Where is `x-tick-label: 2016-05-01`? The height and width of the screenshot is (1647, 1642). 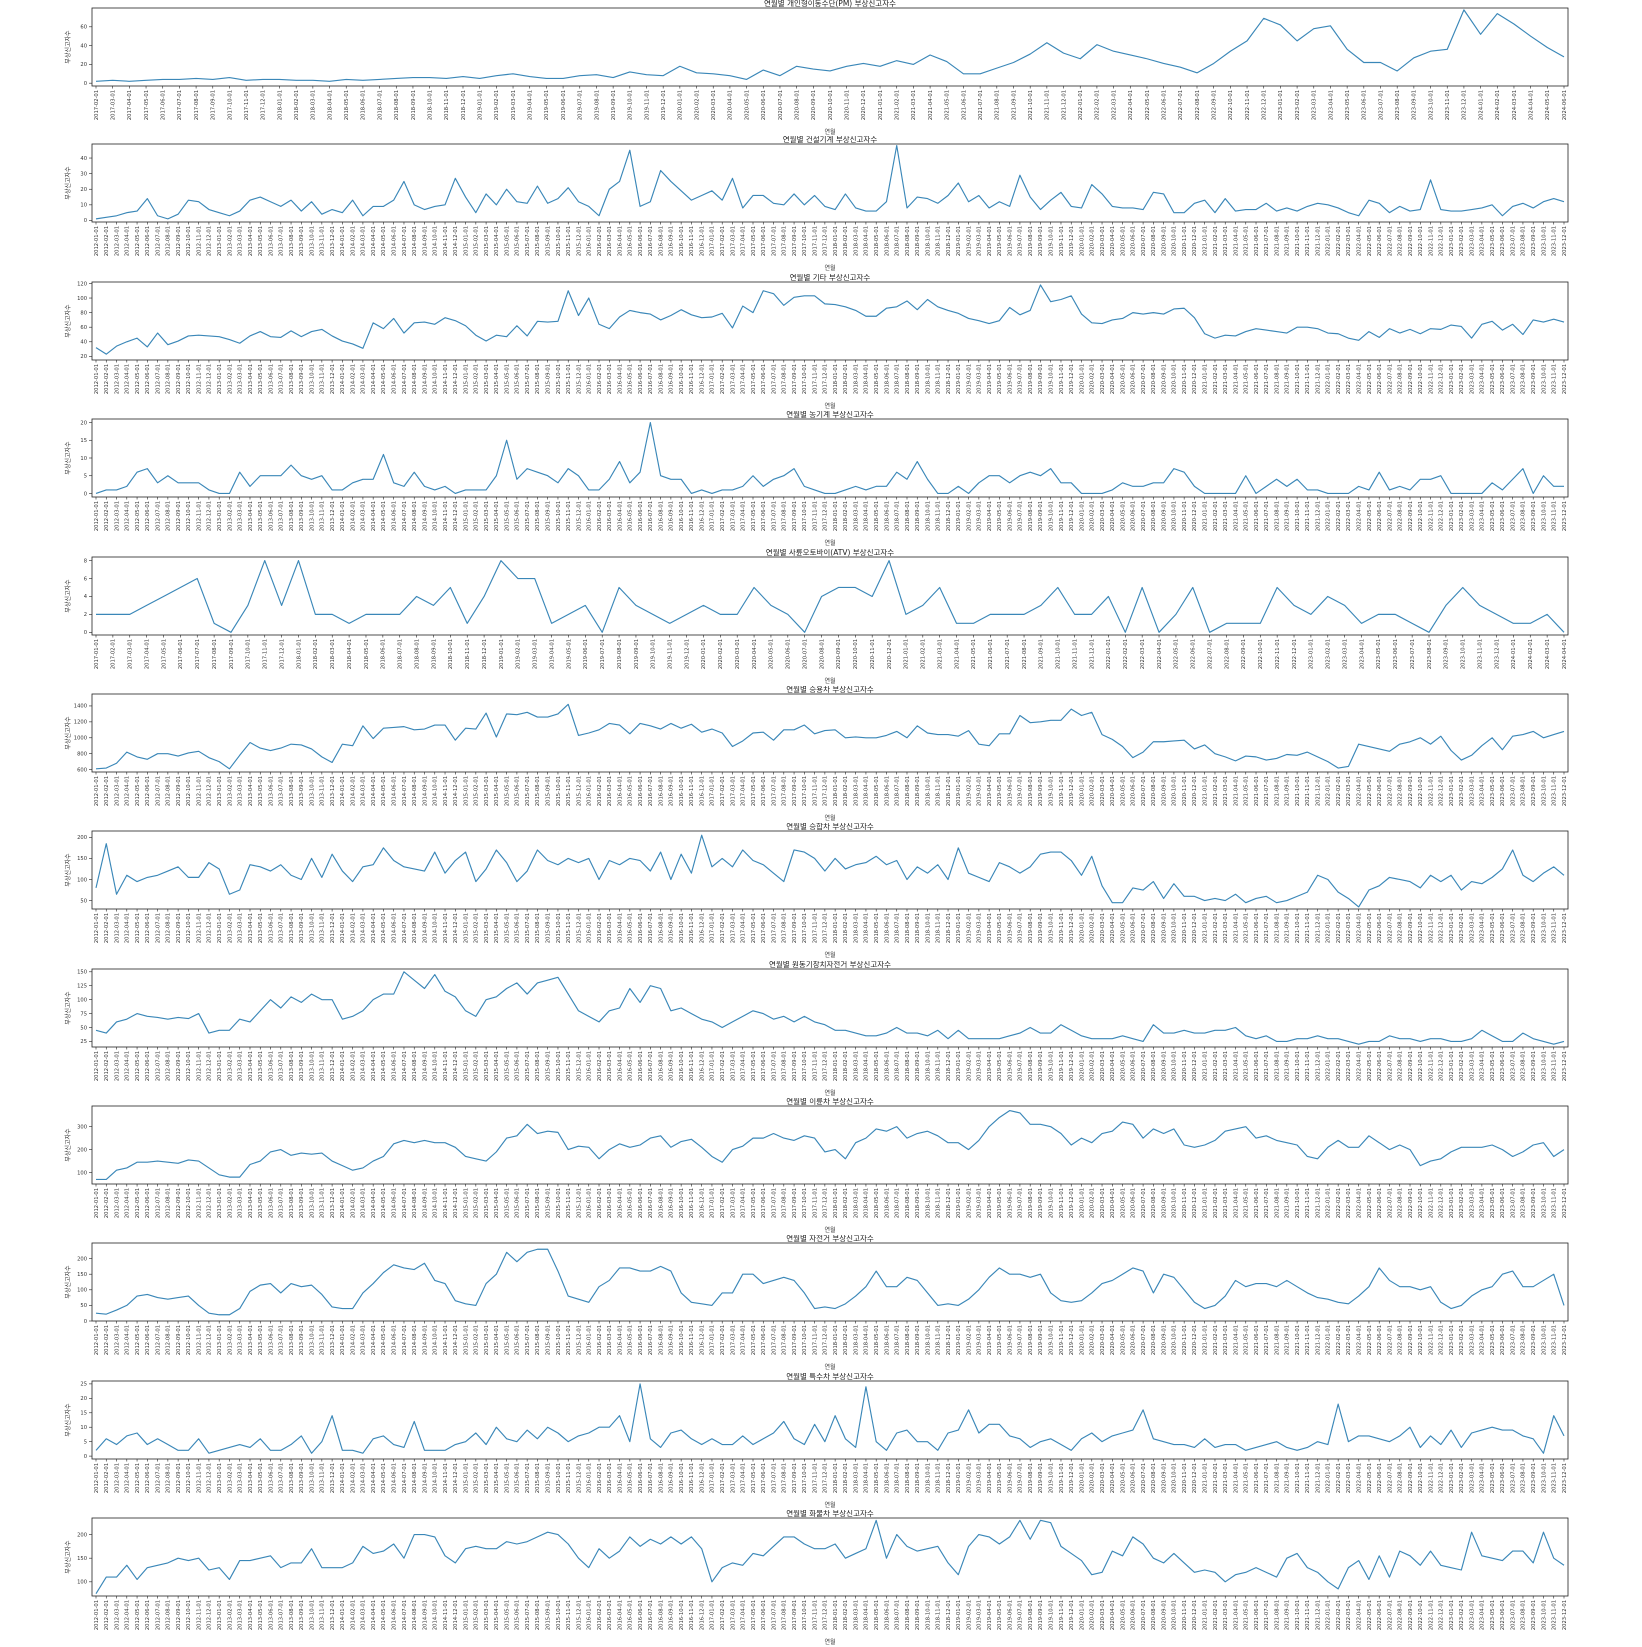
x-tick-label: 2016-05-01 is located at coordinates (631, 1203).